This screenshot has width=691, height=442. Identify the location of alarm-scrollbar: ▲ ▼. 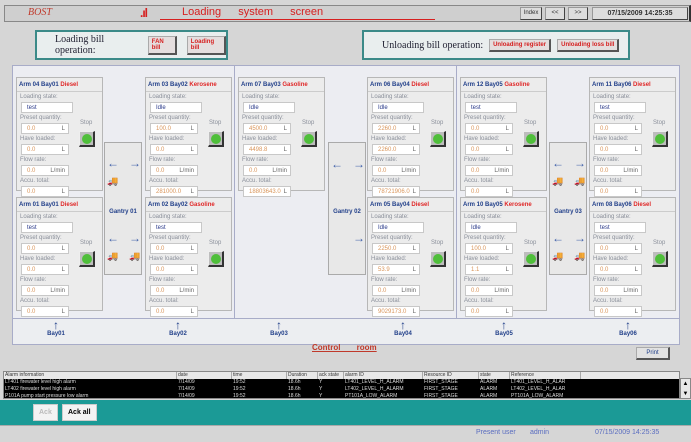
(685, 388).